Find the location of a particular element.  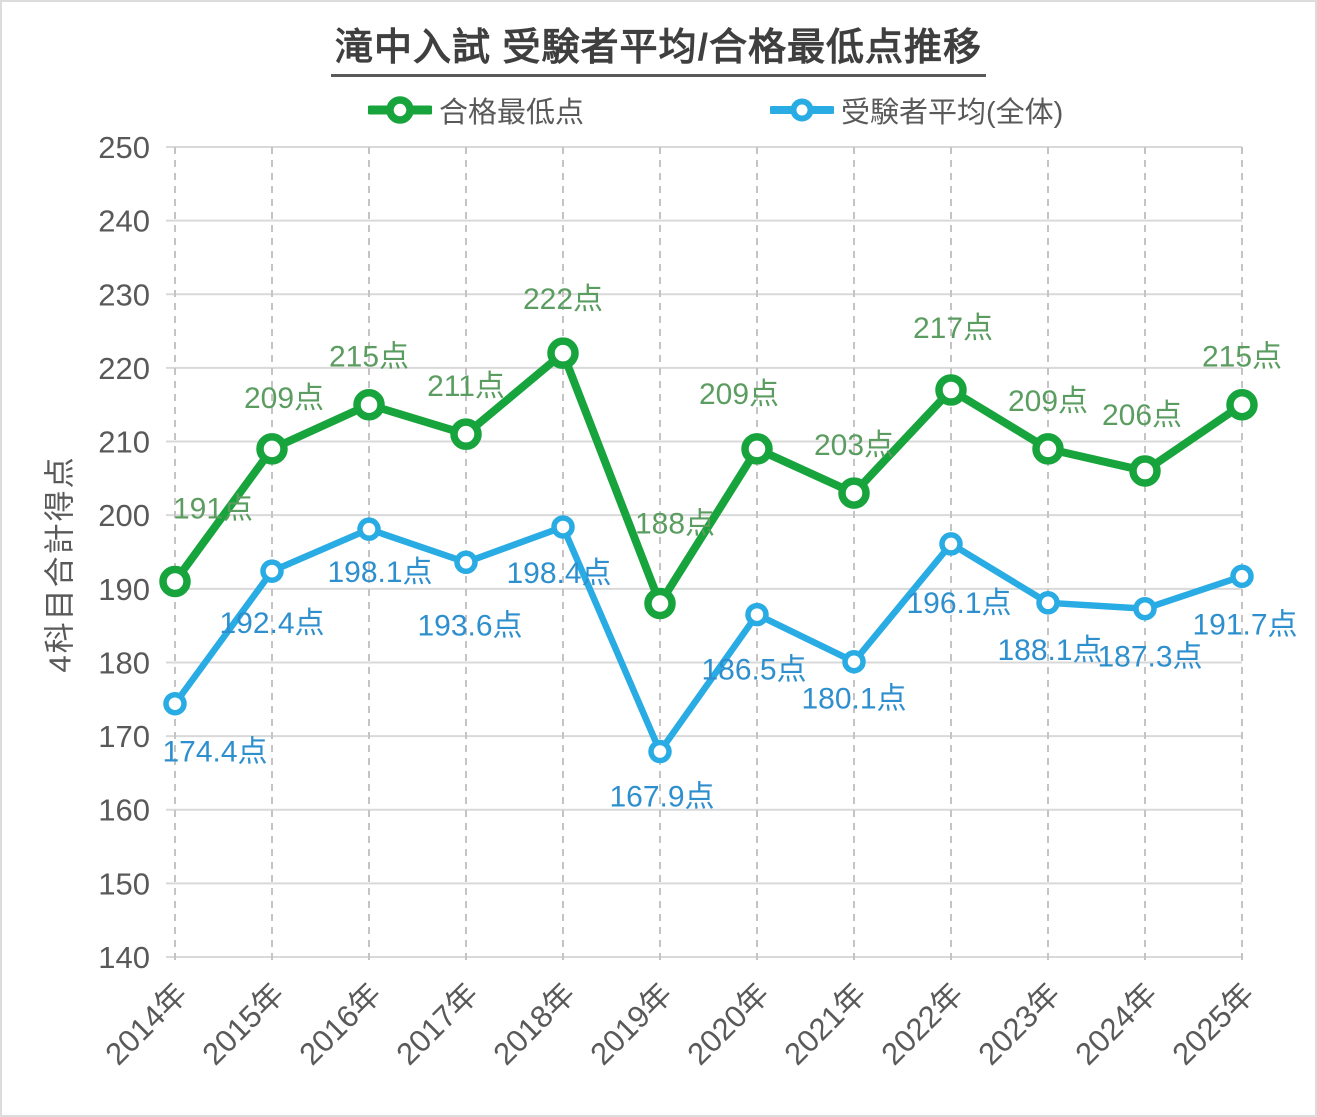

x-tick-label: 2021年 is located at coordinates (825, 1023).